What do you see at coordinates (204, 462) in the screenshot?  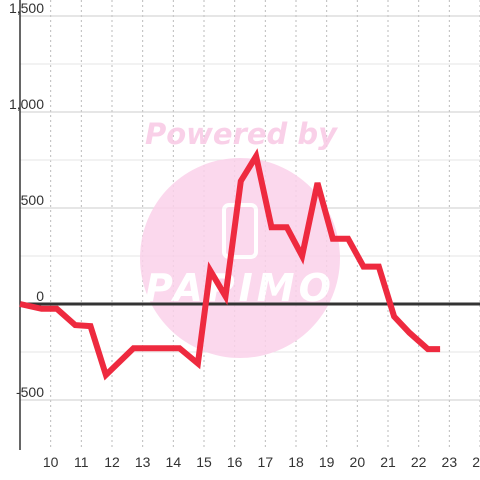 I see `x-tick-label: 15` at bounding box center [204, 462].